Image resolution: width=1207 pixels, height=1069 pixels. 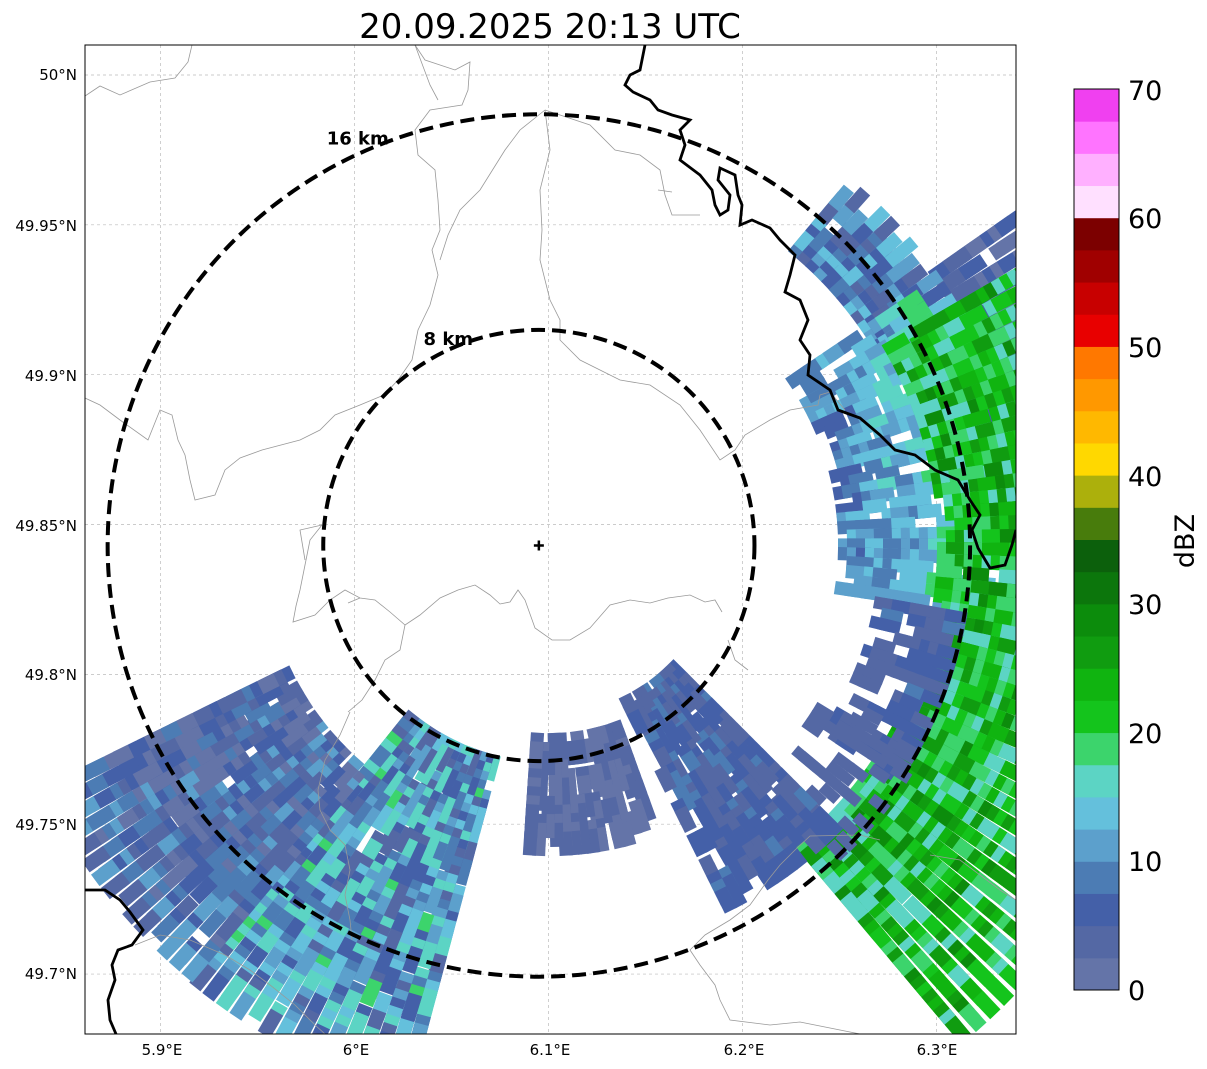 What do you see at coordinates (1145, 348) in the screenshot?
I see `colorbar-tick-label: 50` at bounding box center [1145, 348].